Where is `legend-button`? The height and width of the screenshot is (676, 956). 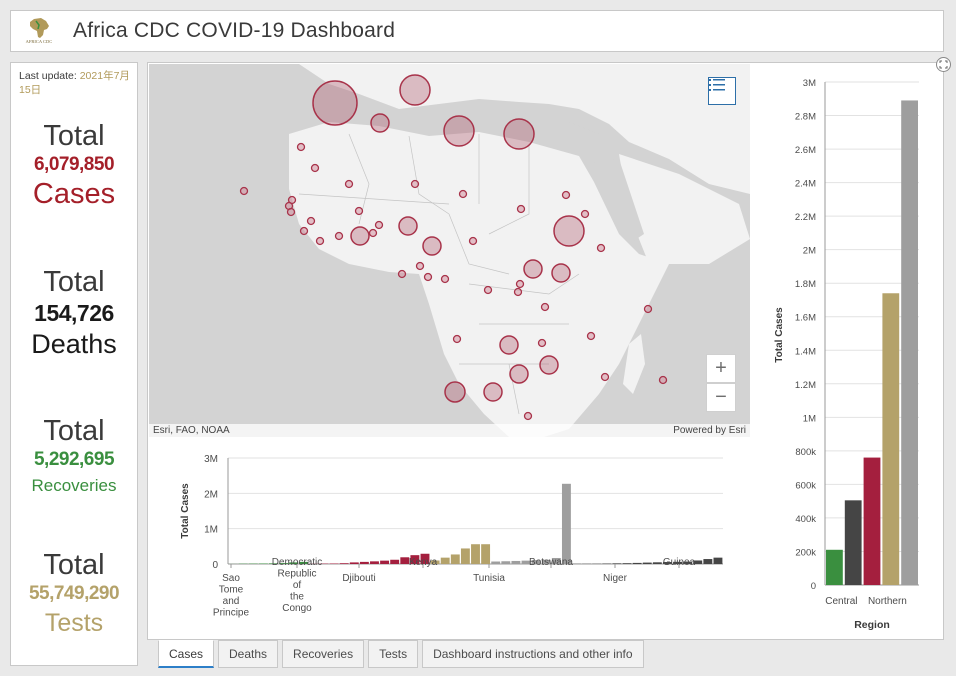 legend-button is located at coordinates (722, 91).